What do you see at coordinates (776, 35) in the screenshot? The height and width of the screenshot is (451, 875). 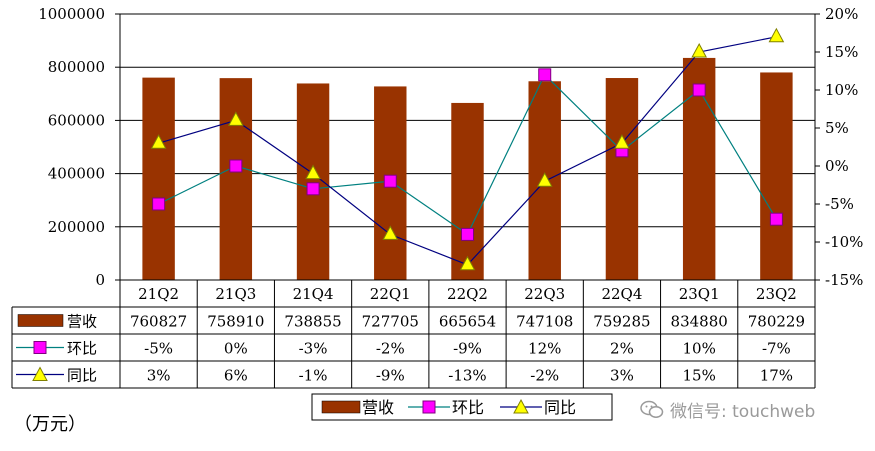 I see `marker-yoy-23Q2` at bounding box center [776, 35].